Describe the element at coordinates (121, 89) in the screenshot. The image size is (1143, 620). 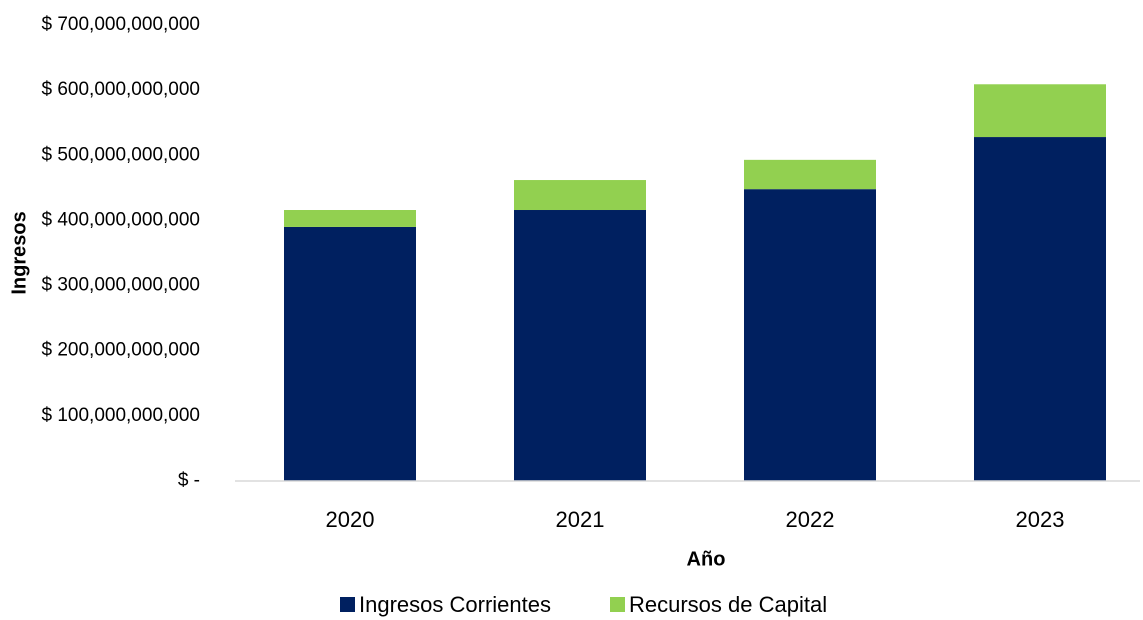
I see `y-tick-label: $ 600,000,000,000` at that location.